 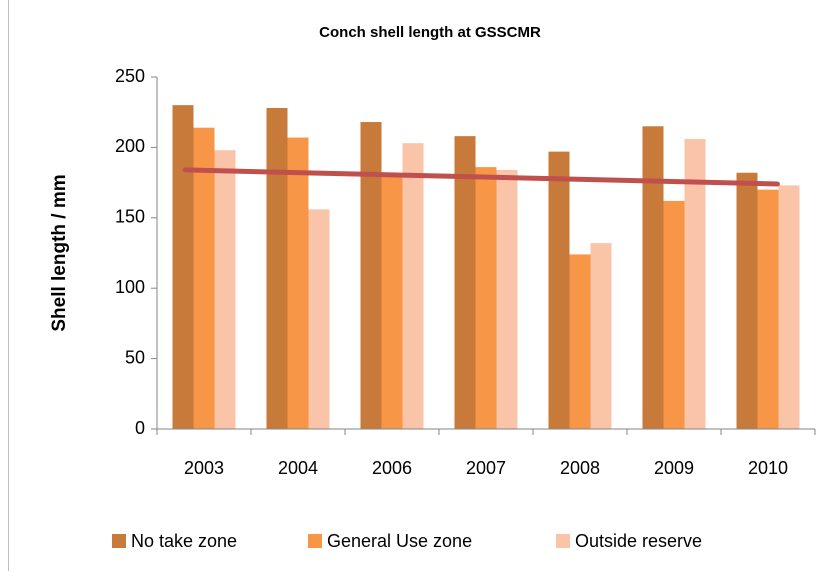 I want to click on x-tick-label: 2004, so click(x=298, y=468).